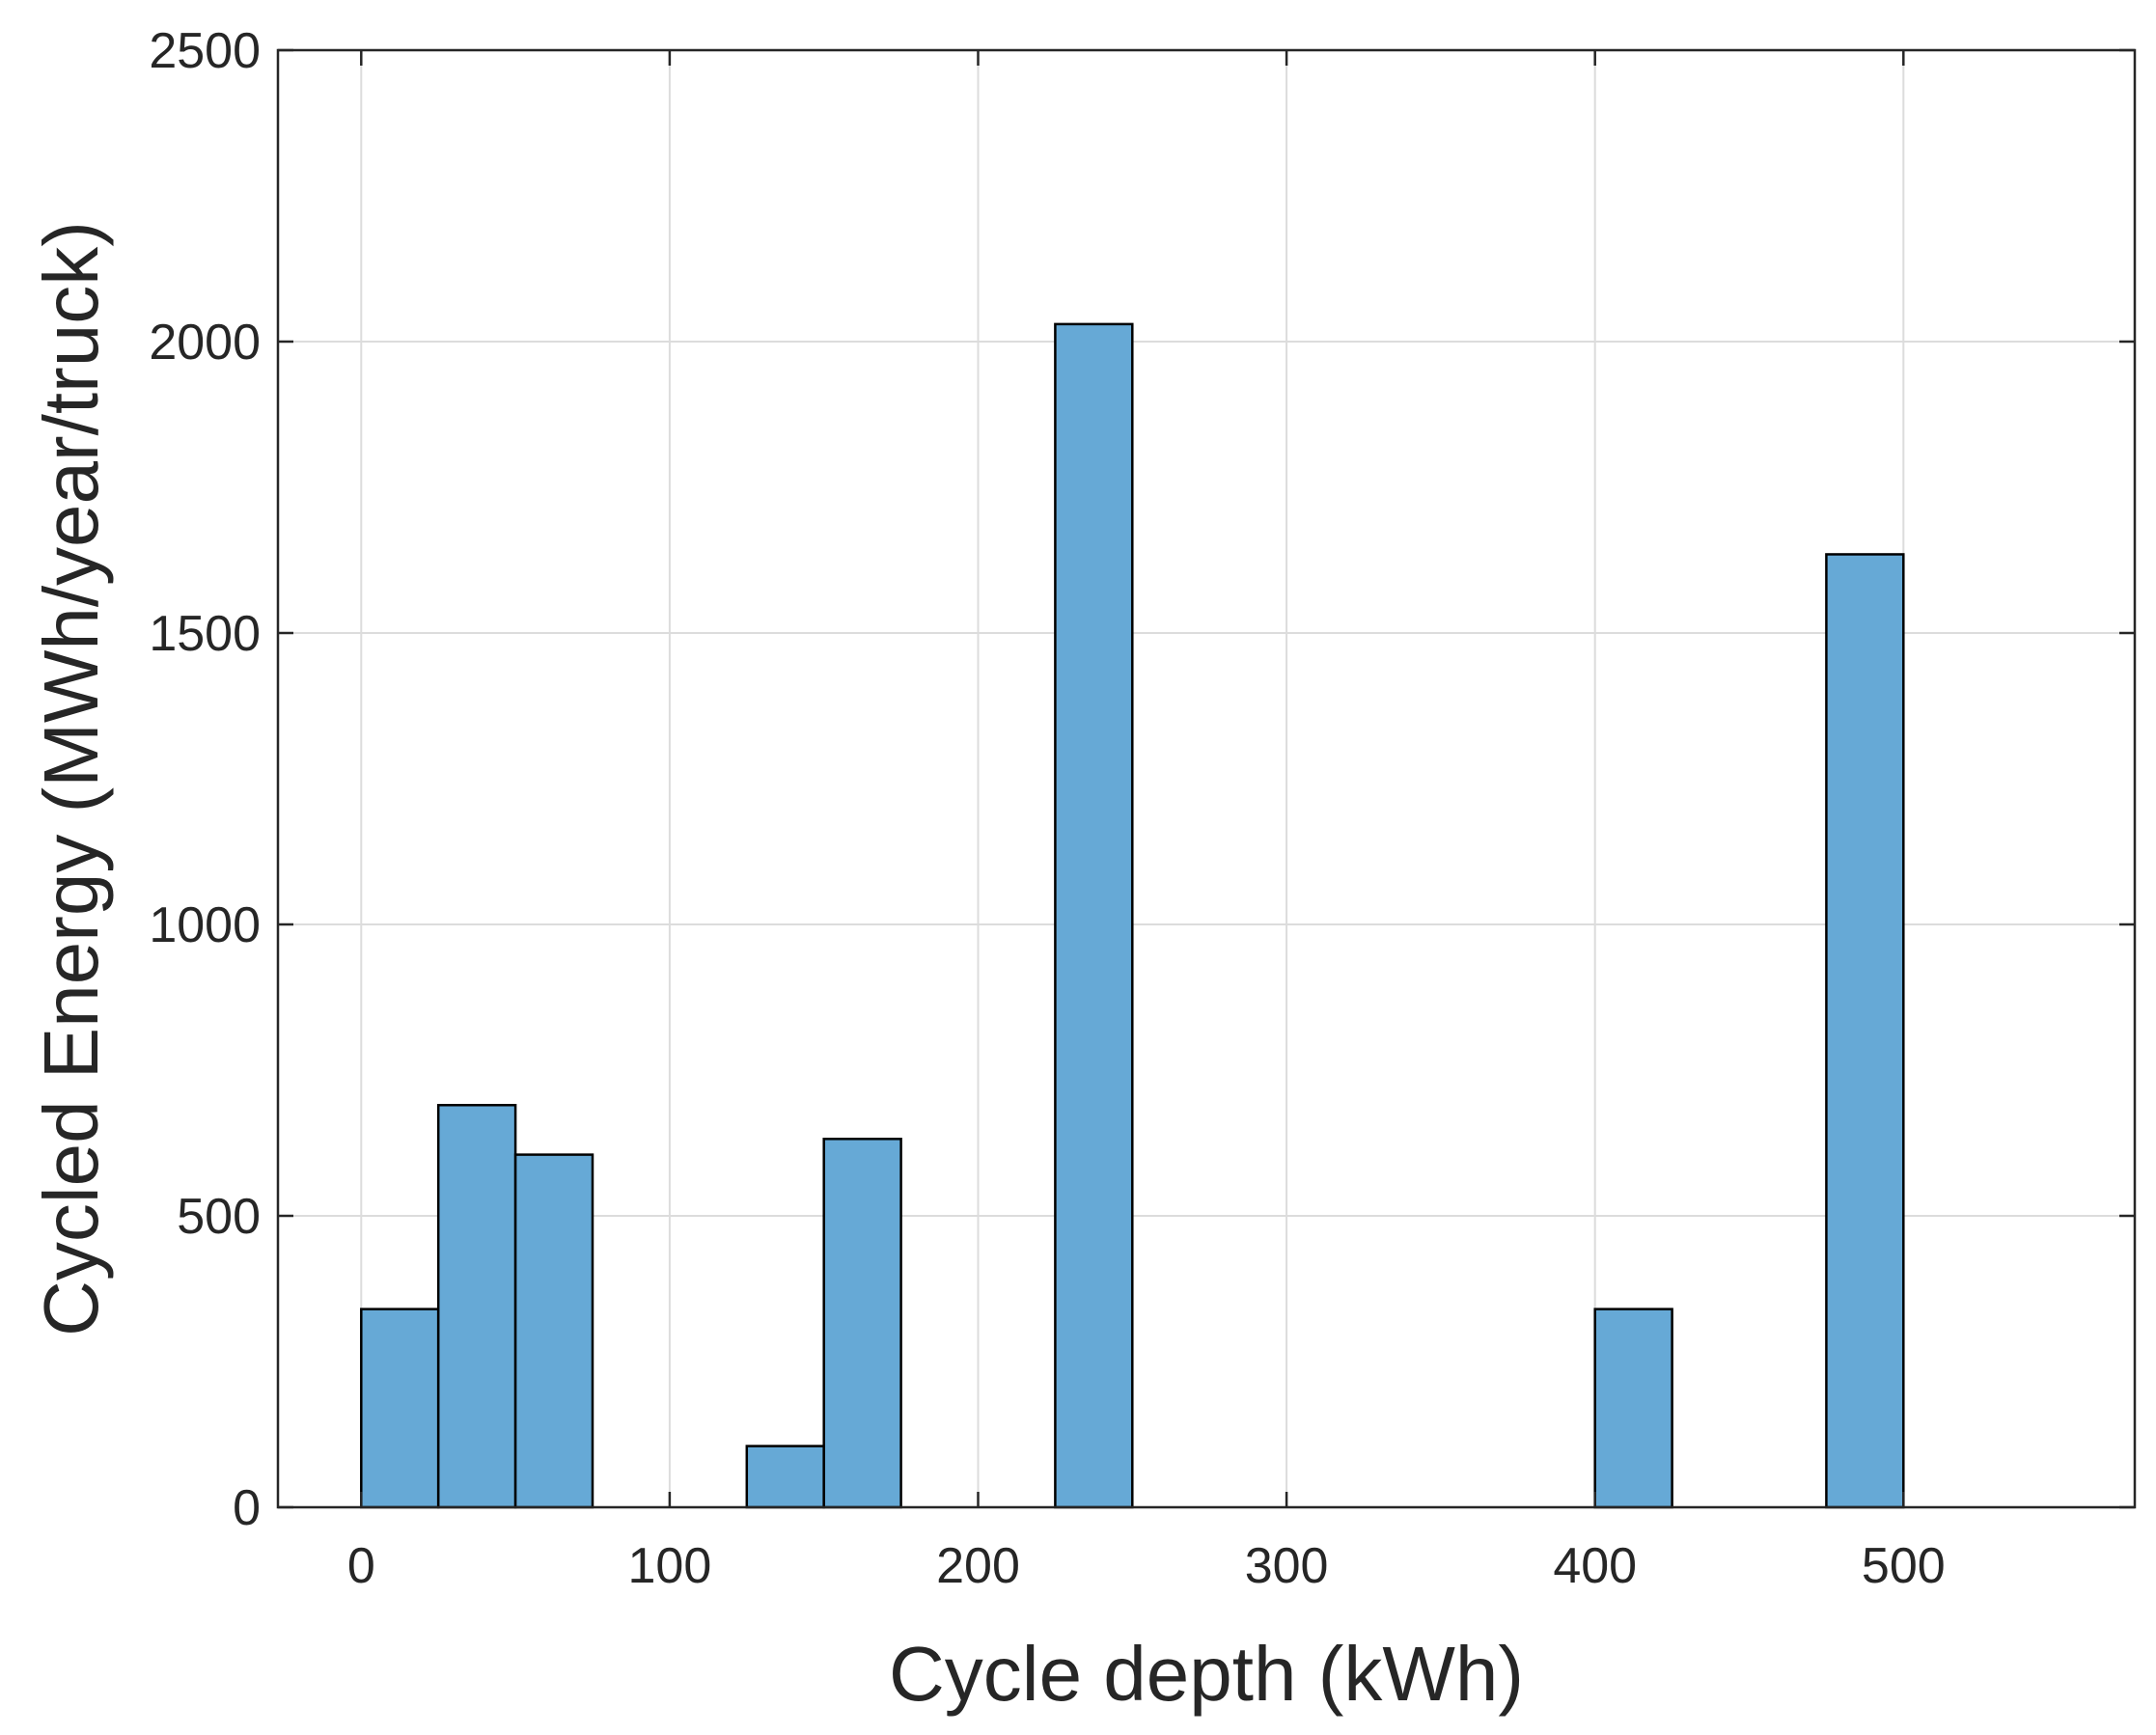  What do you see at coordinates (1287, 1566) in the screenshot?
I see `x-tick-label: 300` at bounding box center [1287, 1566].